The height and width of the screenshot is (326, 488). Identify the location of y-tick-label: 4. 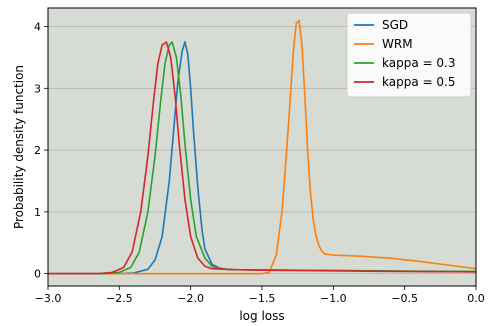
(37, 27).